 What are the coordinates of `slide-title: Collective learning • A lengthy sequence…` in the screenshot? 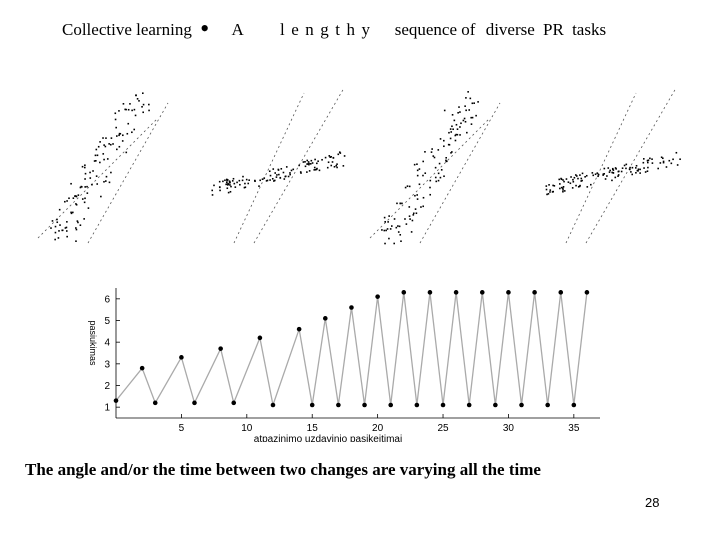 It's located at (334, 28).